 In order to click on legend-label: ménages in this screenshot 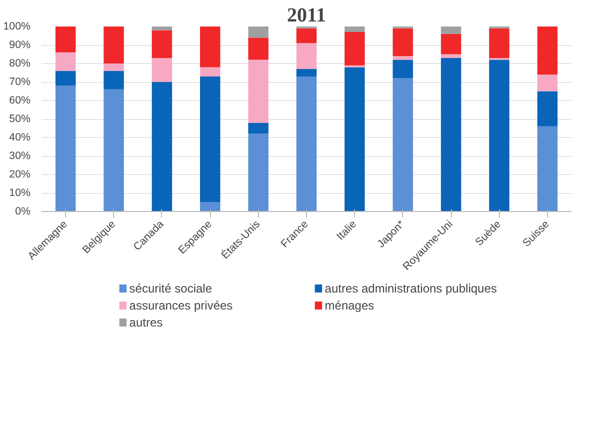, I will do `click(349, 305)`.